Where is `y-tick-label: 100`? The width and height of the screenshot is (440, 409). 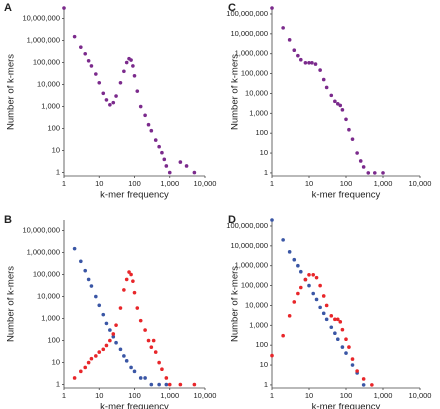 y-tick-label: 100 is located at coordinates (261, 344).